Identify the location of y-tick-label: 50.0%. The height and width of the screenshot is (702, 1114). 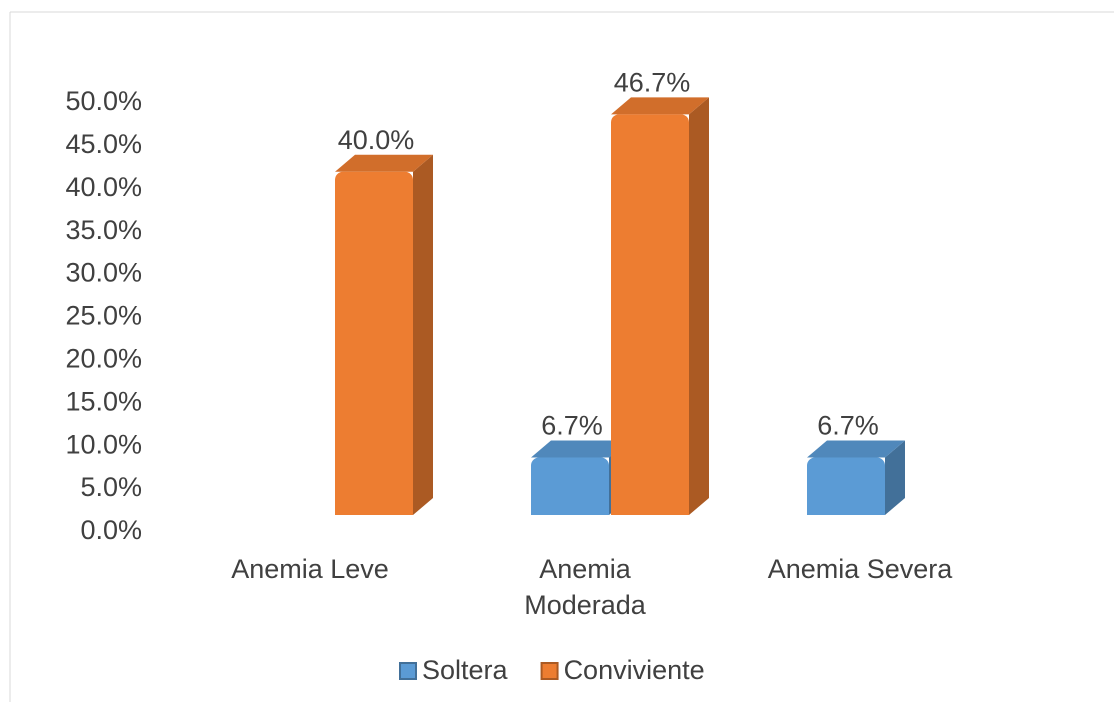
(103, 101).